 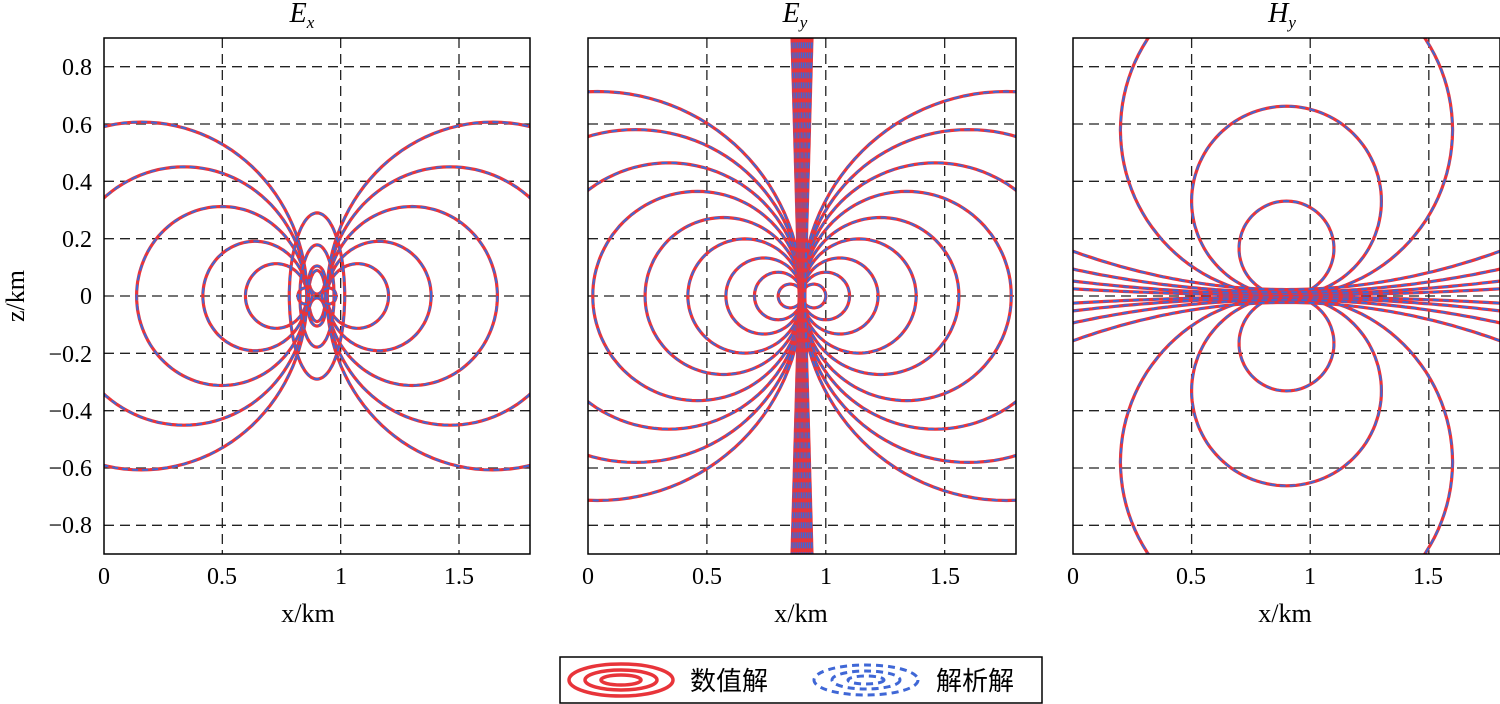 What do you see at coordinates (70, 526) in the screenshot?
I see `y-tick-label: −0.8` at bounding box center [70, 526].